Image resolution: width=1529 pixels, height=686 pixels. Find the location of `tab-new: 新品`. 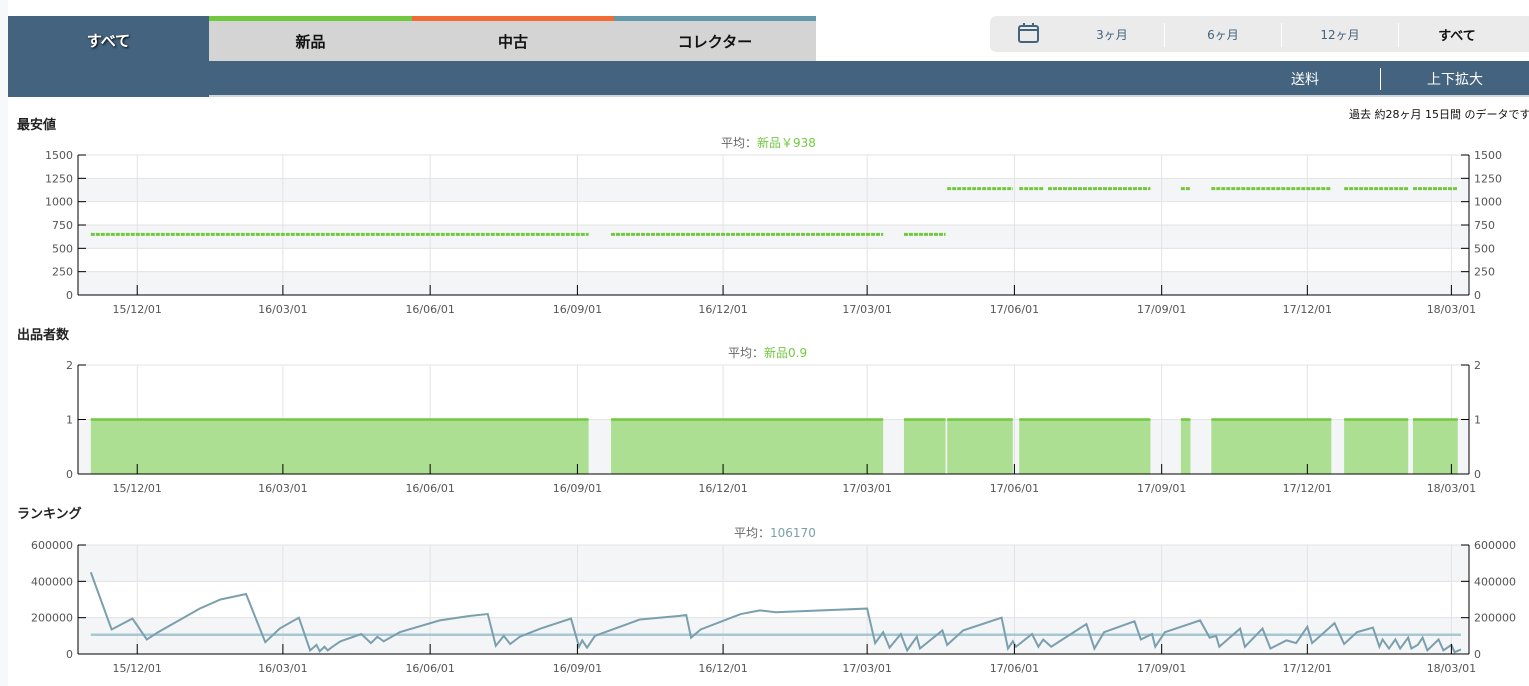

tab-new: 新品 is located at coordinates (310, 38).